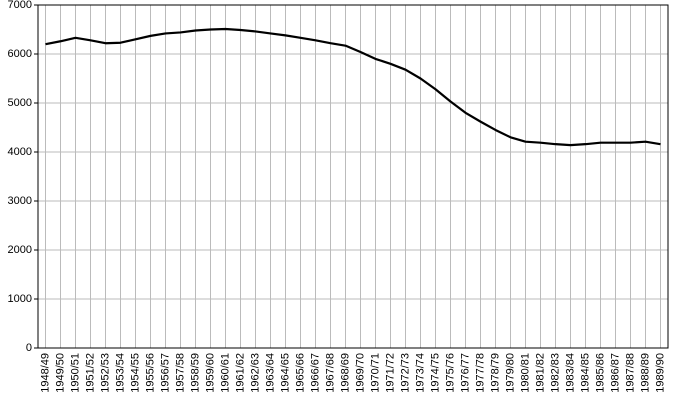 Image resolution: width=673 pixels, height=407 pixels. Describe the element at coordinates (180, 373) in the screenshot. I see `x-tick-label: 1957/58` at that location.